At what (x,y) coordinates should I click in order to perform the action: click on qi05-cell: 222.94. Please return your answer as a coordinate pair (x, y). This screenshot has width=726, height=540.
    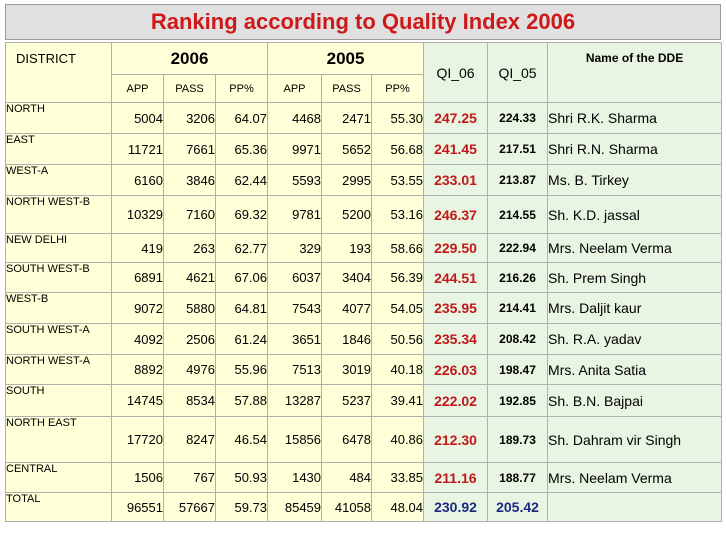
    Looking at the image, I should click on (518, 248).